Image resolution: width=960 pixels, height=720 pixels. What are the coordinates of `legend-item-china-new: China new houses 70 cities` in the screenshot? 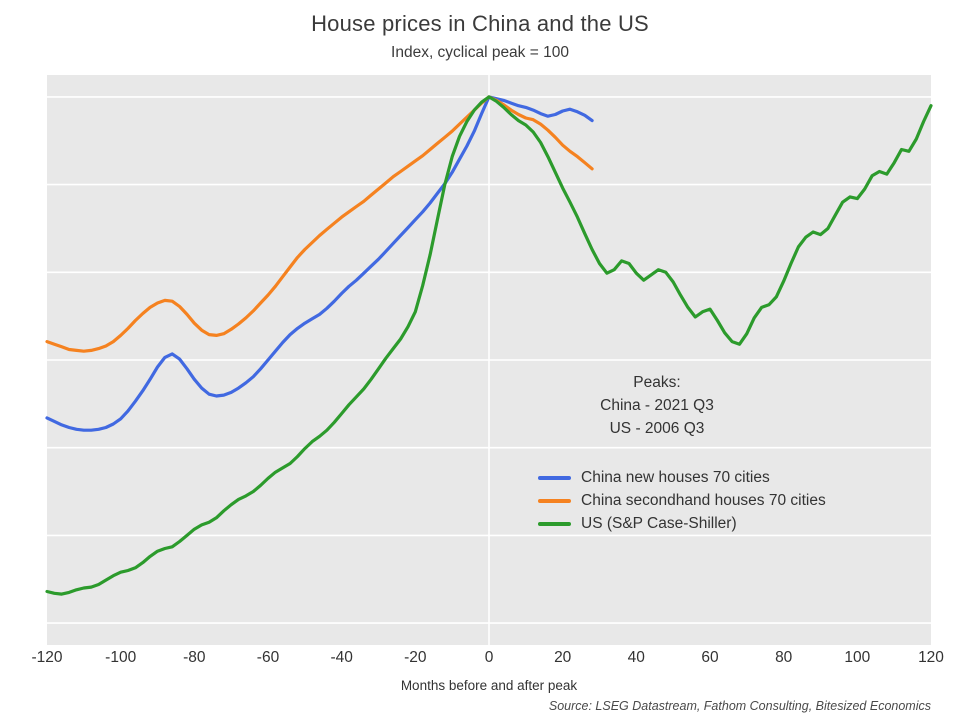 It's located at (682, 477).